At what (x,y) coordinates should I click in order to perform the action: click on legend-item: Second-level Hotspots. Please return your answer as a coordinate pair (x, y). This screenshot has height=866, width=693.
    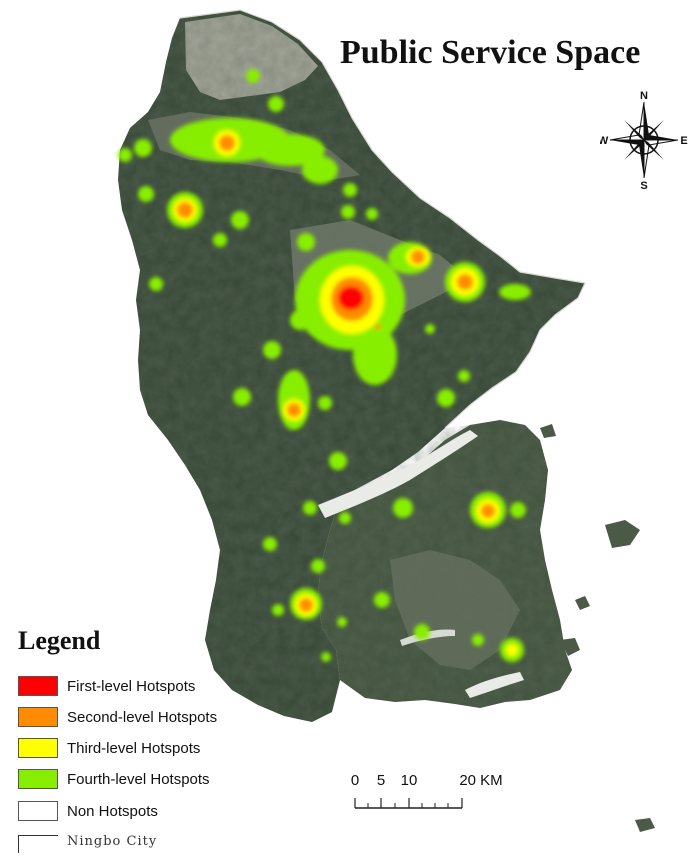
    Looking at the image, I should click on (117, 717).